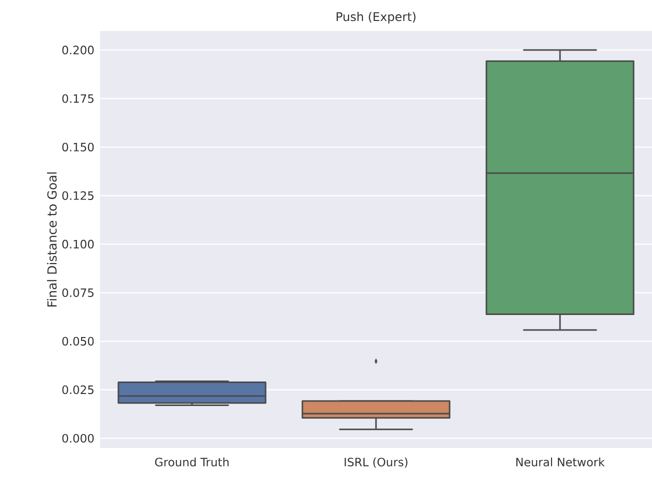 The height and width of the screenshot is (485, 652). I want to click on x-tick-label: Ground Truth, so click(192, 462).